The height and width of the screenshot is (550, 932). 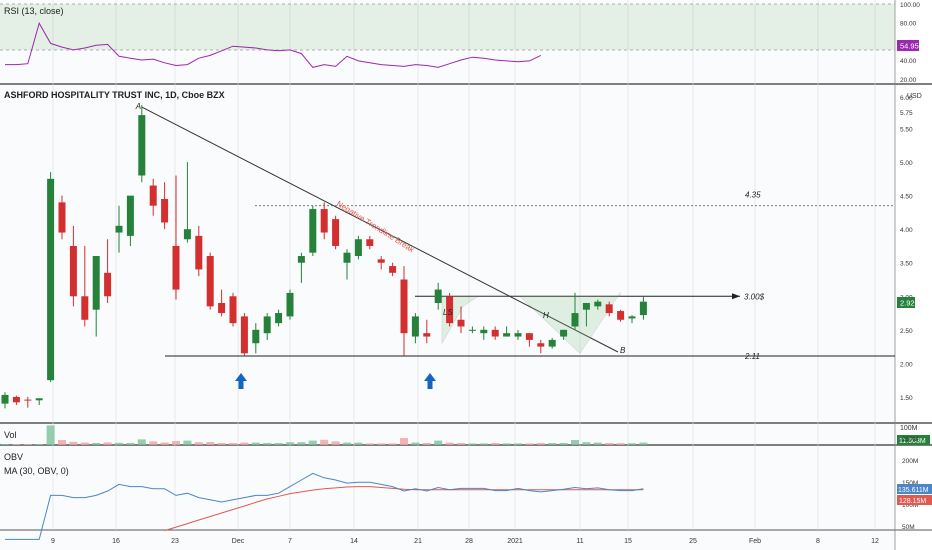 What do you see at coordinates (324, 506) in the screenshot?
I see `obv-line` at bounding box center [324, 506].